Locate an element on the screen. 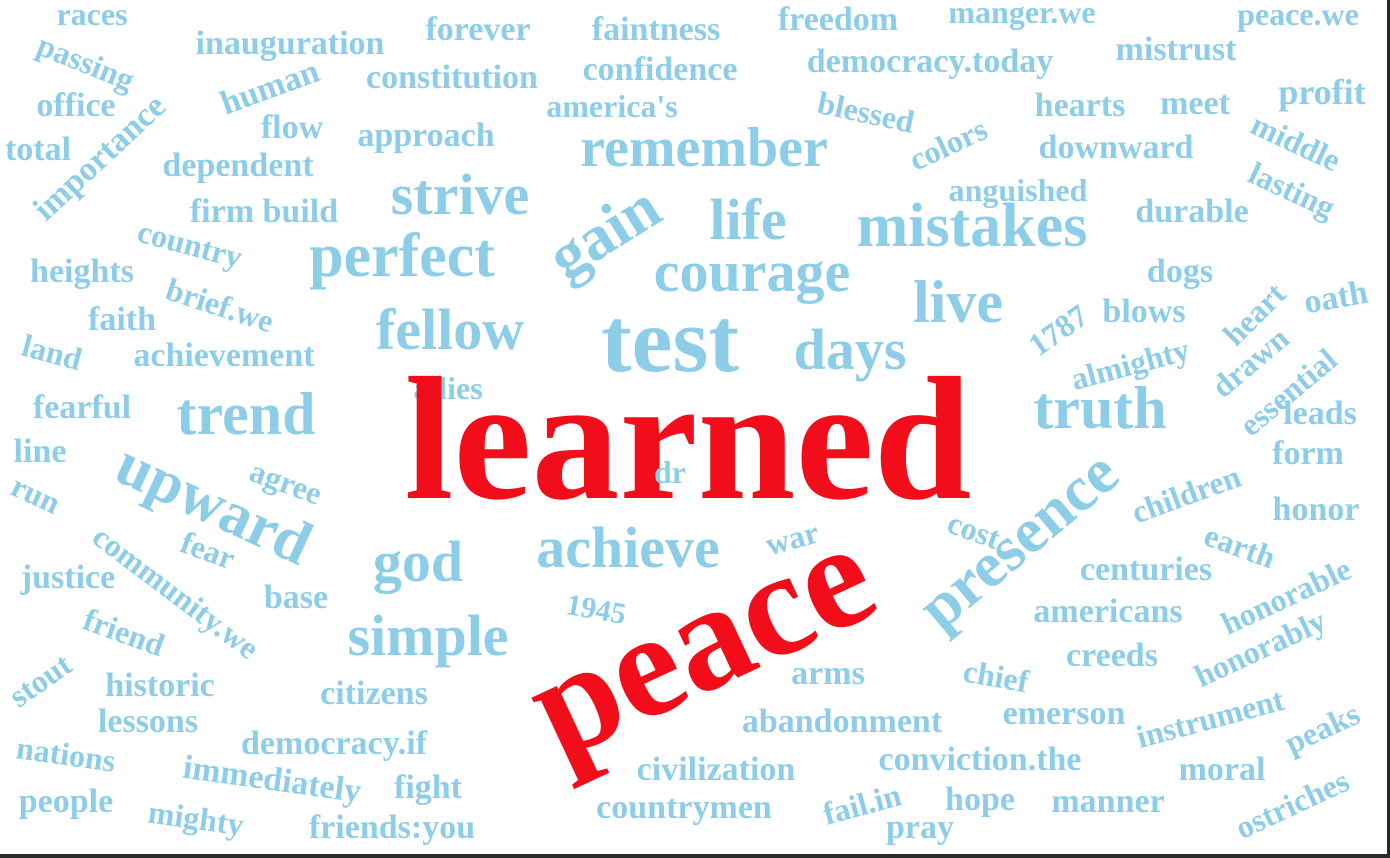 The height and width of the screenshot is (858, 1390). word-anguished: anguished is located at coordinates (1018, 190).